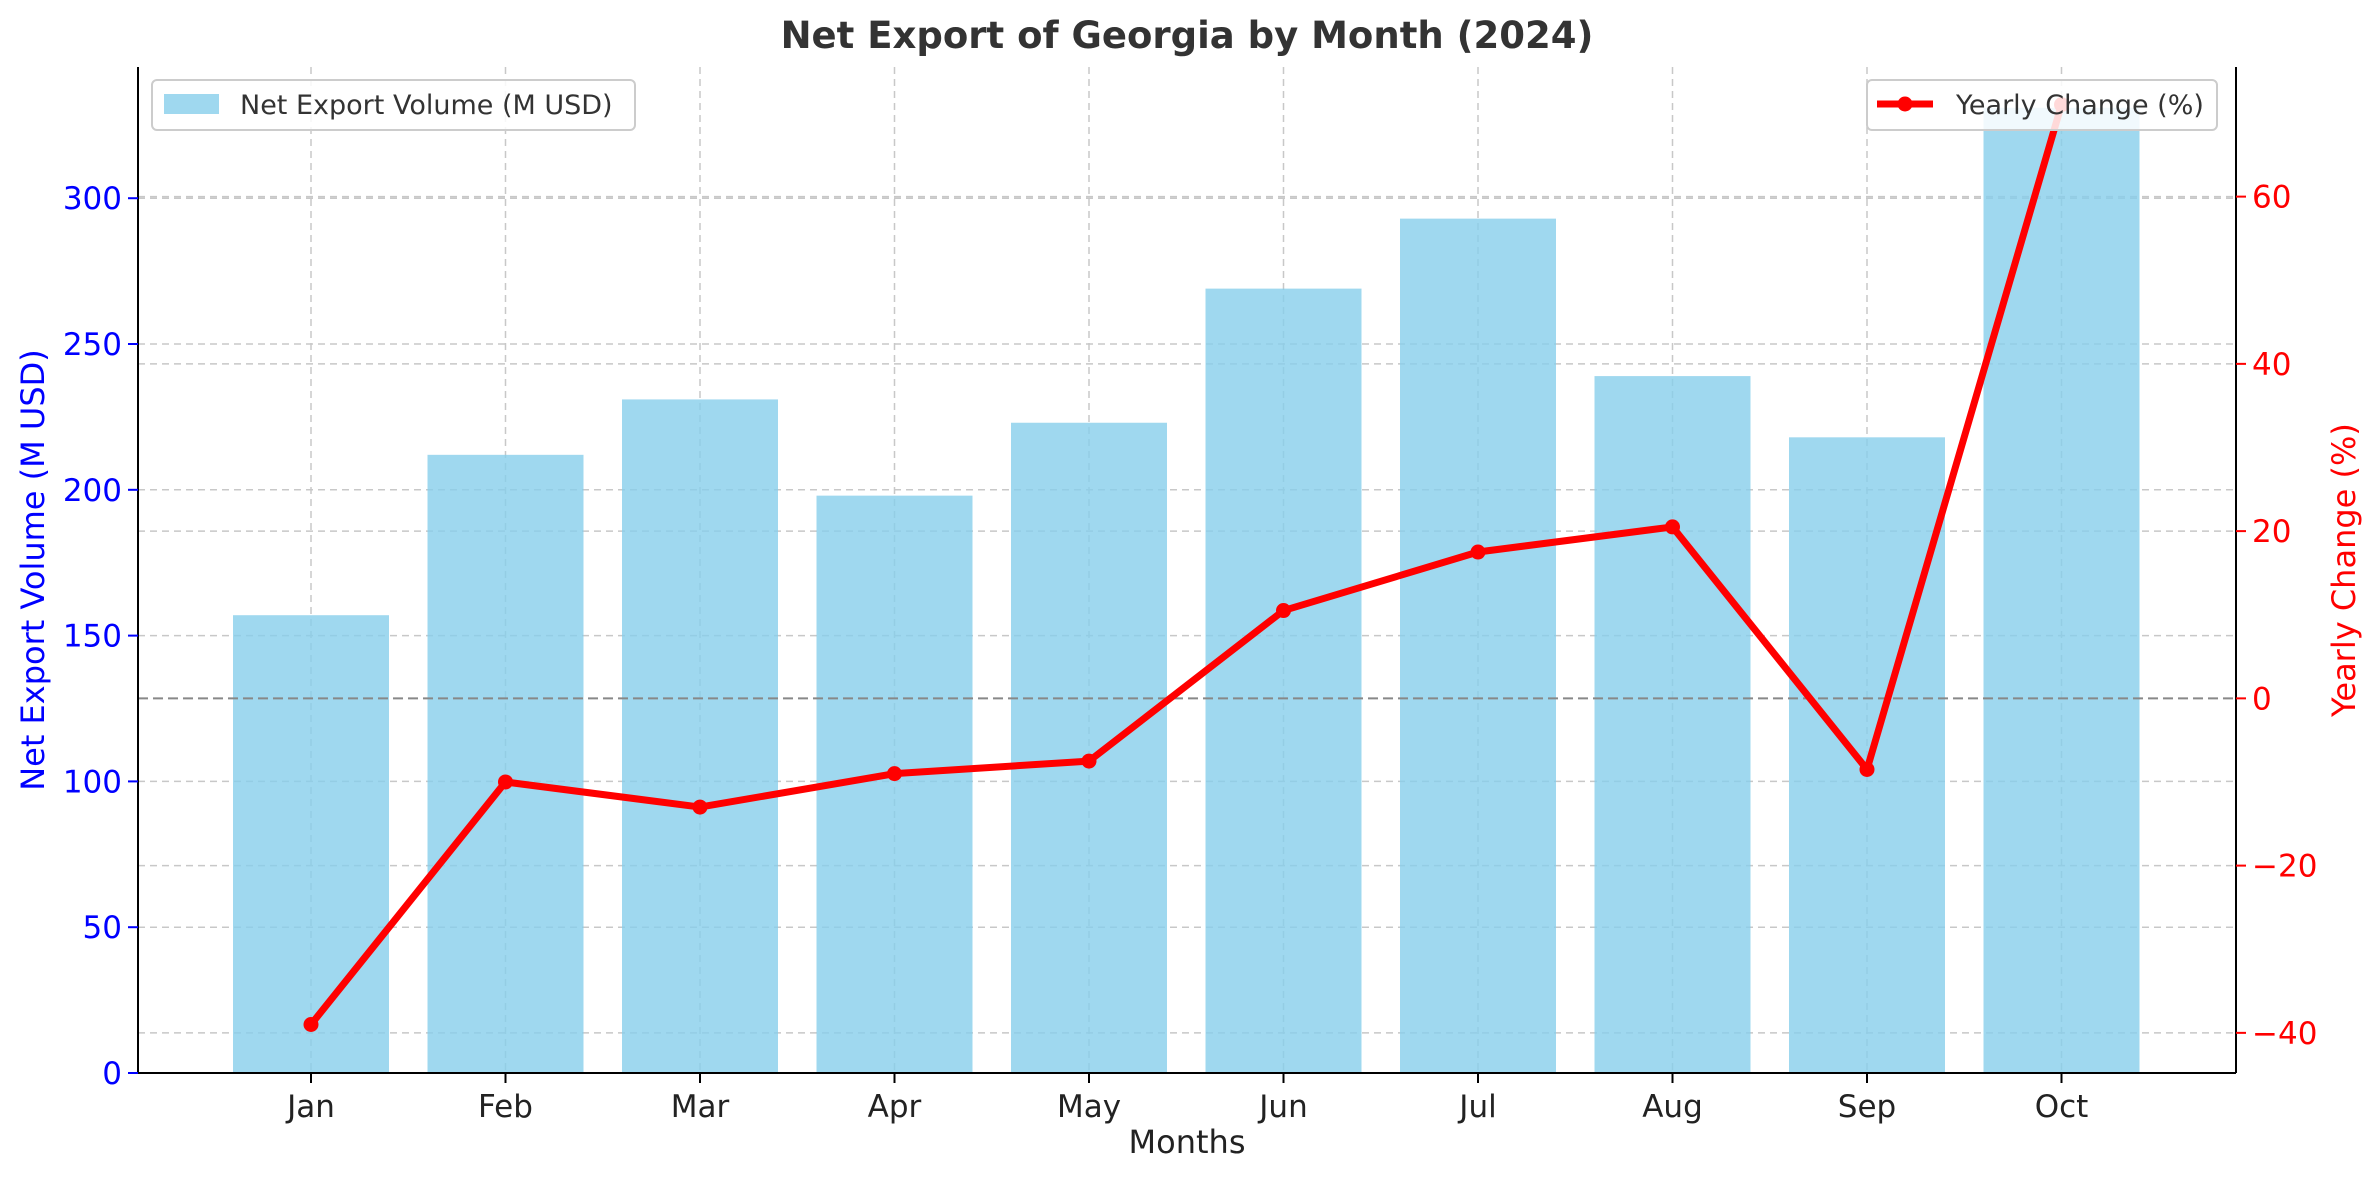 The width and height of the screenshot is (2379, 1180). Describe the element at coordinates (92, 782) in the screenshot. I see `y-tick-label: 100` at that location.